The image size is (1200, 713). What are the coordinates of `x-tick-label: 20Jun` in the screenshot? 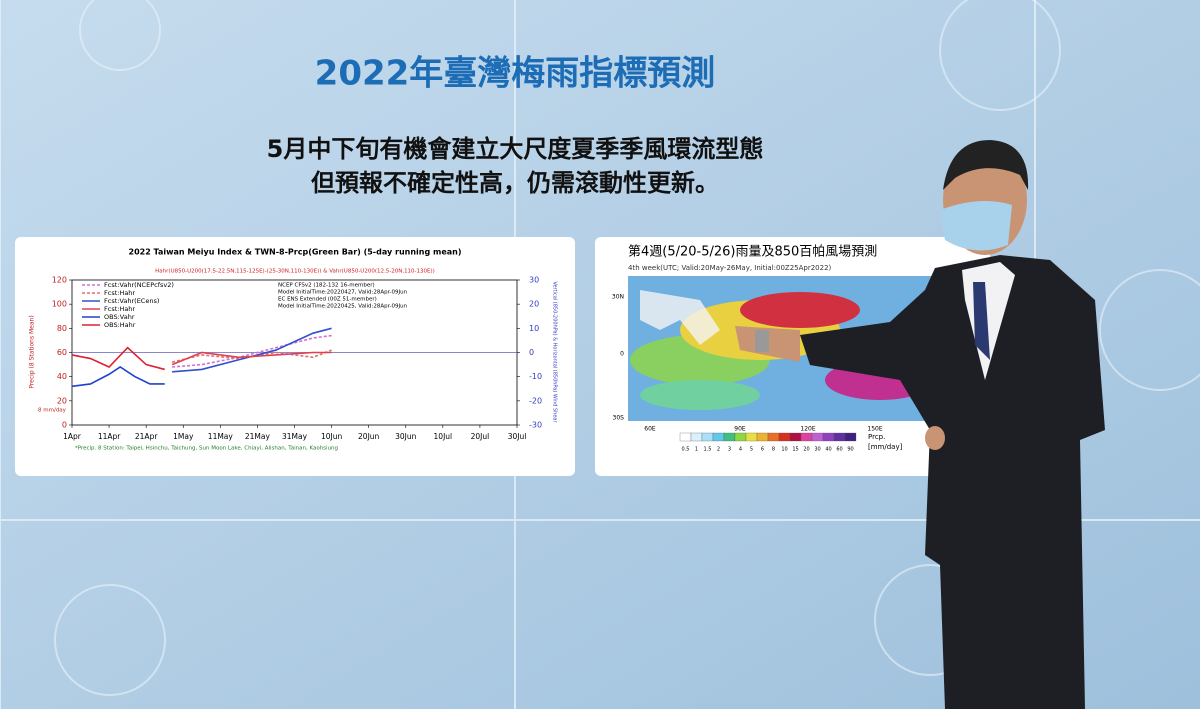 It's located at (369, 436).